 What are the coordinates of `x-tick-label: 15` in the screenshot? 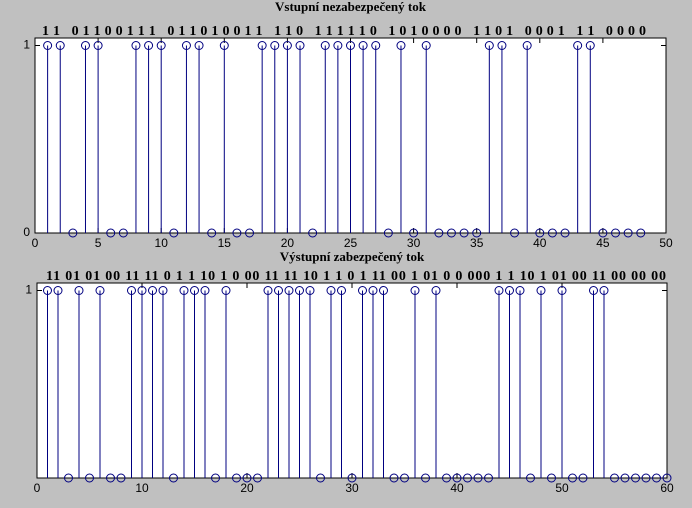 It's located at (225, 243).